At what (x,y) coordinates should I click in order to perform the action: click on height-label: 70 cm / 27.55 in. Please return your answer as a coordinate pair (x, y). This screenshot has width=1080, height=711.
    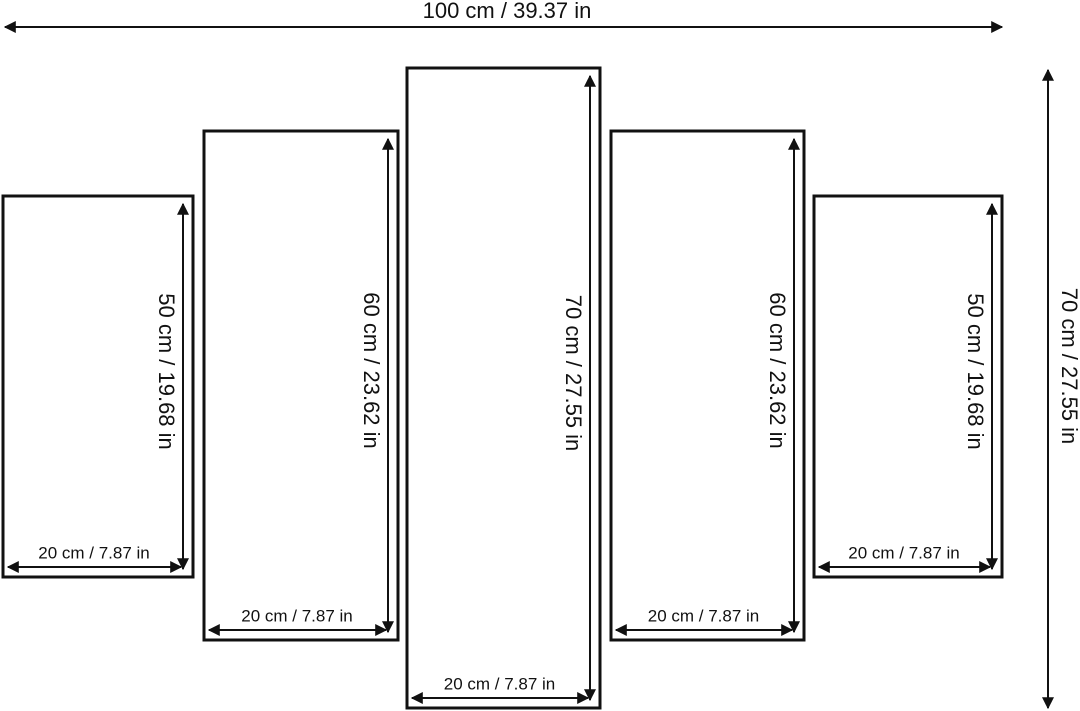
    Looking at the image, I should click on (573, 373).